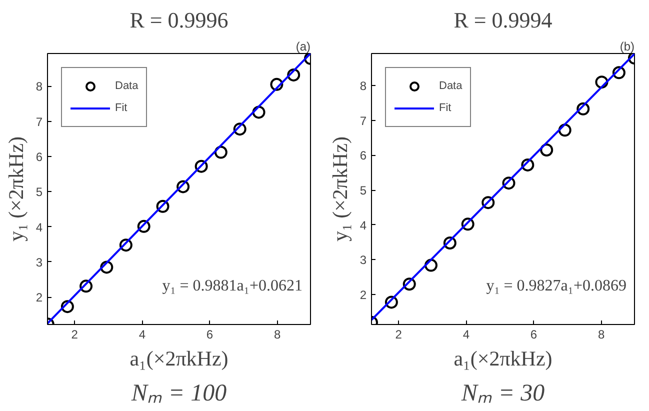 This screenshot has height=411, width=649. What do you see at coordinates (627, 47) in the screenshot?
I see `text: (b)` at bounding box center [627, 47].